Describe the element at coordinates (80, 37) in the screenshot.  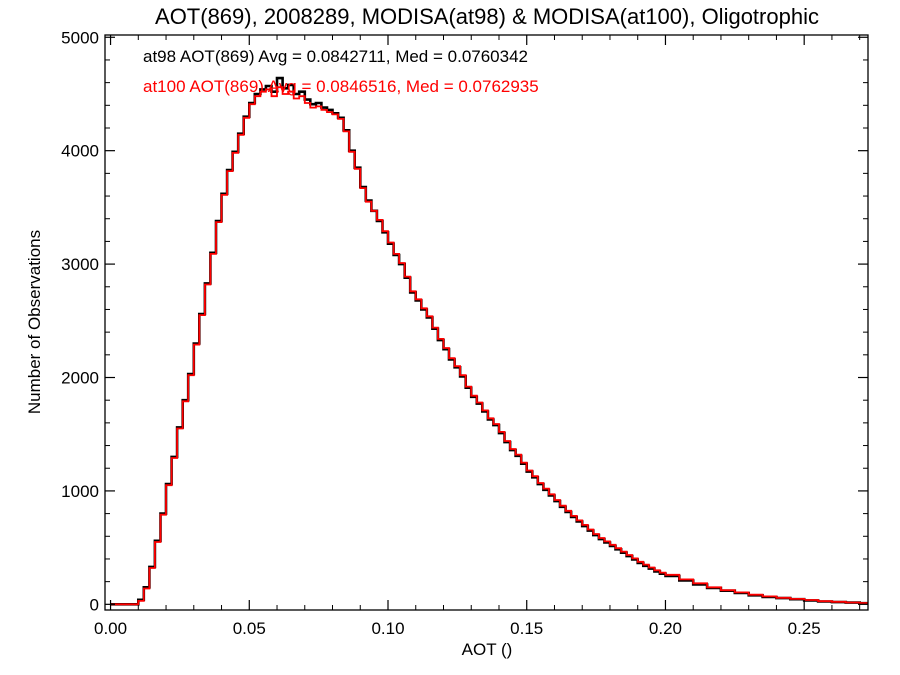
I see `y-tick-label: 5000` at that location.